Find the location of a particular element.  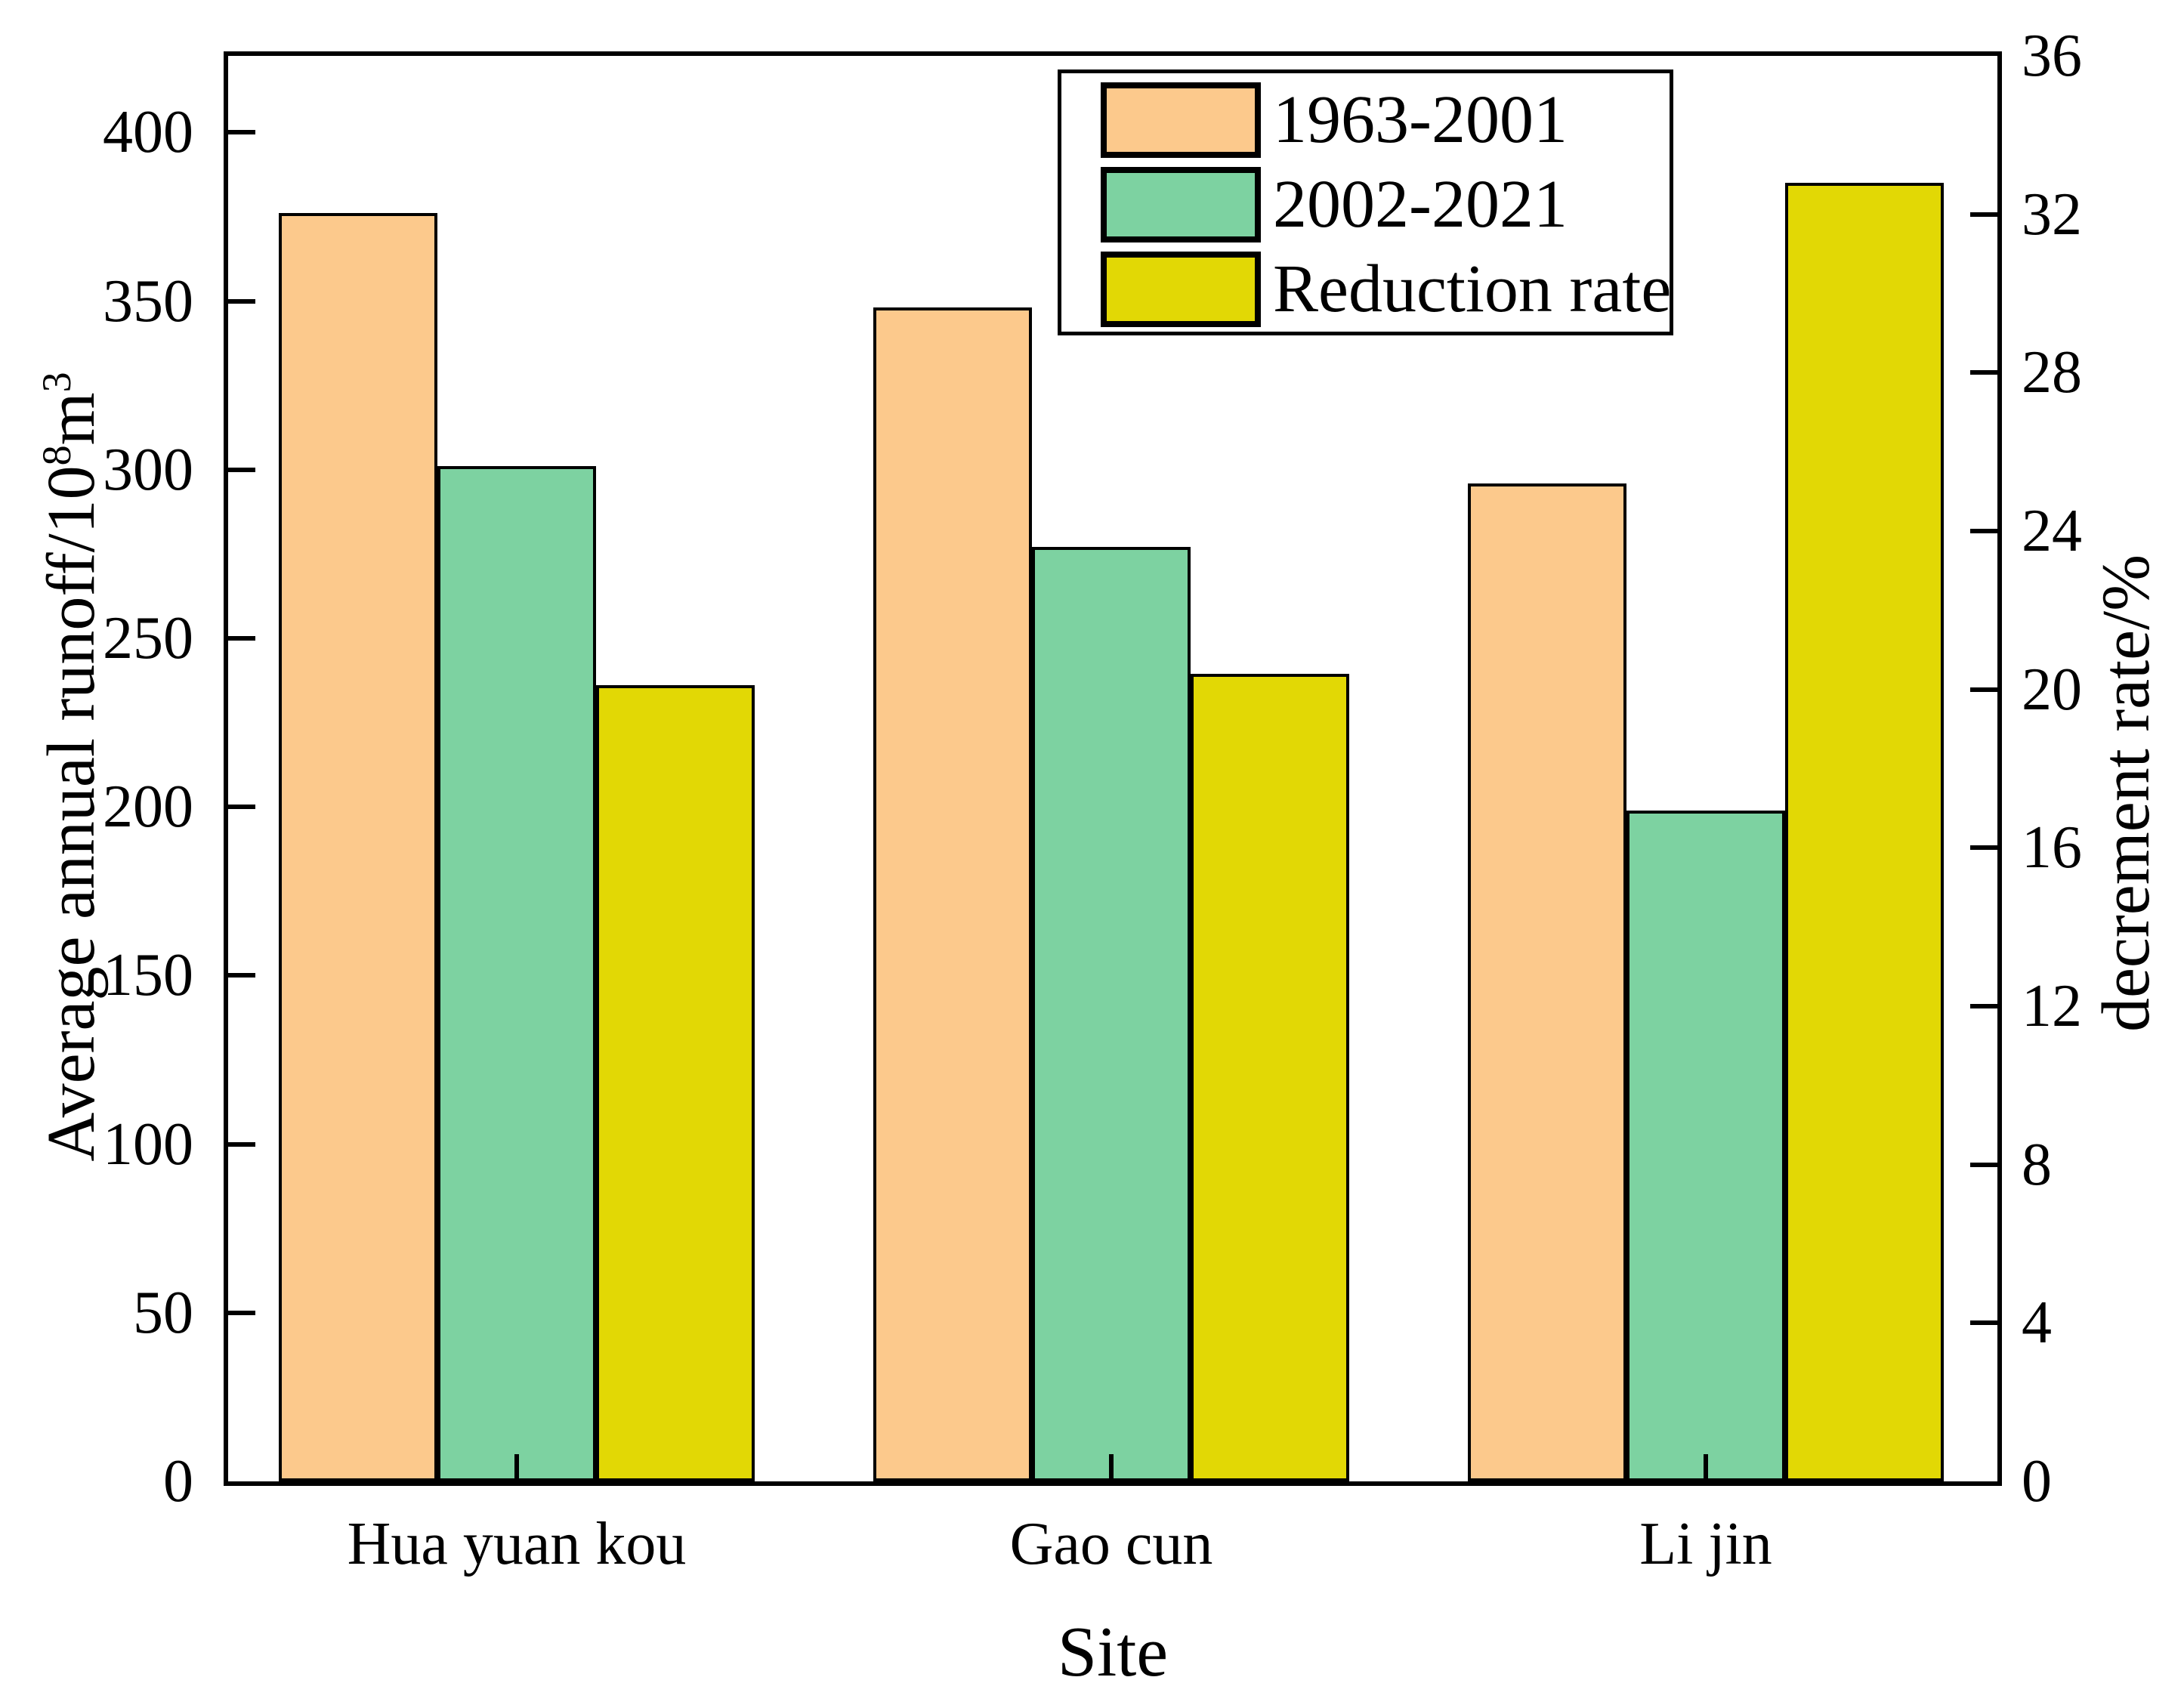

y-right-tick-label-16: 16 is located at coordinates (2052, 847).